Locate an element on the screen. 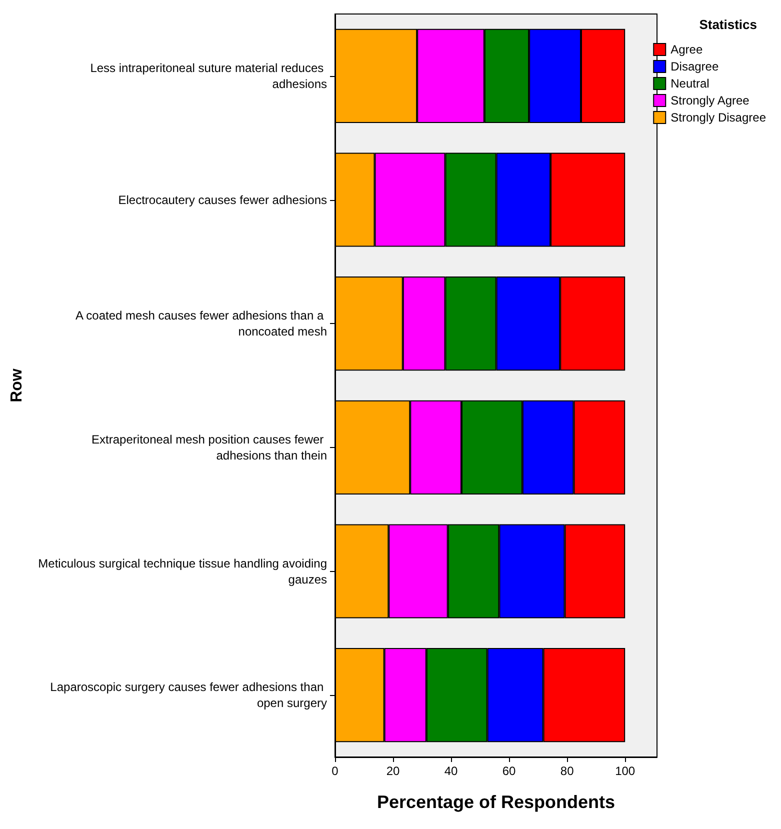 This screenshot has width=781, height=829. y-tick-label: Laparoscopic surgery causes fewer adhesions than open surgery is located at coordinates (188, 695).